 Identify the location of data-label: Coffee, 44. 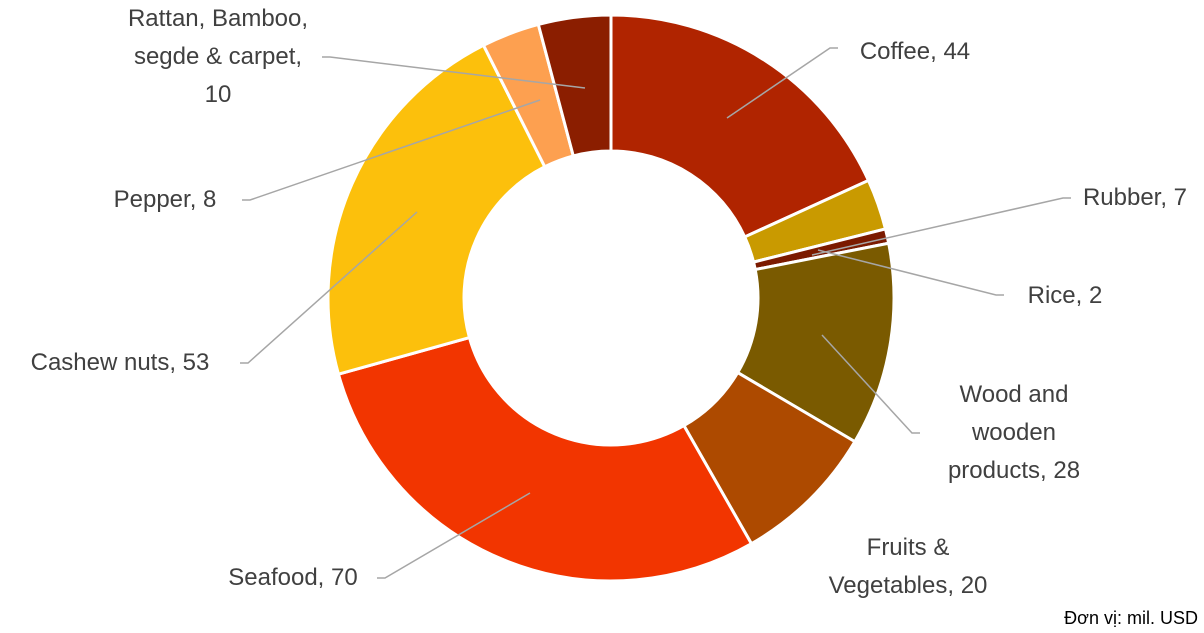
(915, 51).